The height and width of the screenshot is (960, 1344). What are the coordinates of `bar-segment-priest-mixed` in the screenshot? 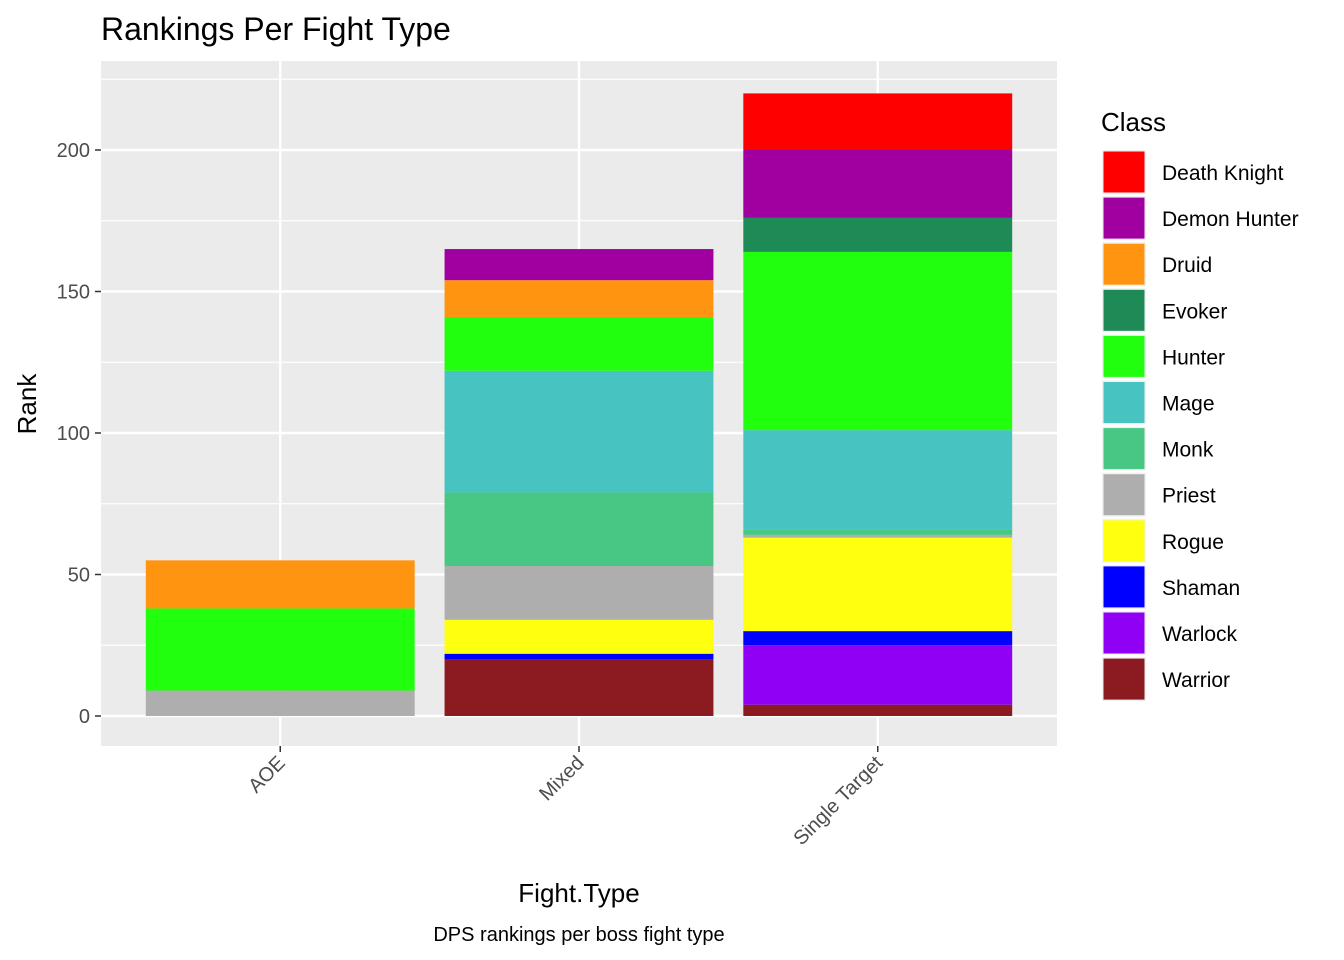 It's located at (579, 593).